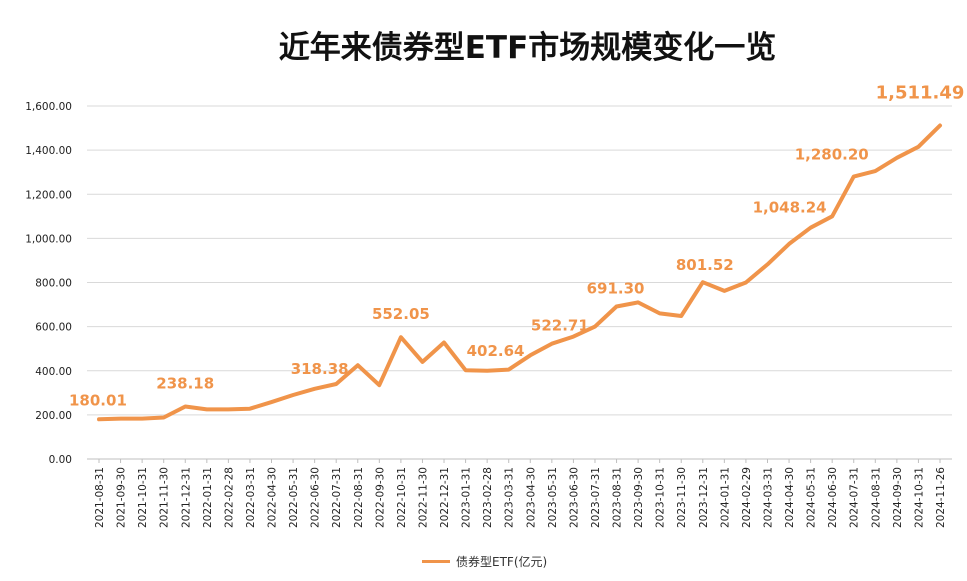  Describe the element at coordinates (48, 239) in the screenshot. I see `y-tick-label: 1,000.00` at that location.